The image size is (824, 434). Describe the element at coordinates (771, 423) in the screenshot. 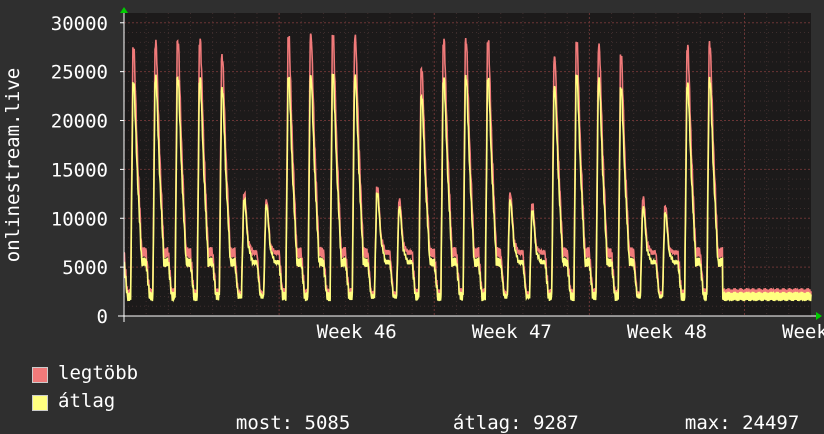

I see `stat-max-value: 24497` at that location.